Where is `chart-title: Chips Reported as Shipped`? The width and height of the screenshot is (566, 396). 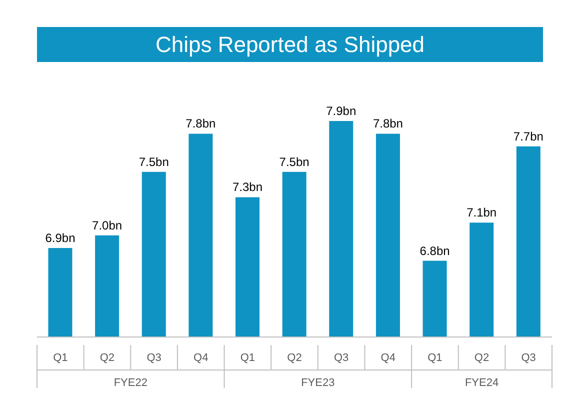 chart-title: Chips Reported as Shipped is located at coordinates (290, 44).